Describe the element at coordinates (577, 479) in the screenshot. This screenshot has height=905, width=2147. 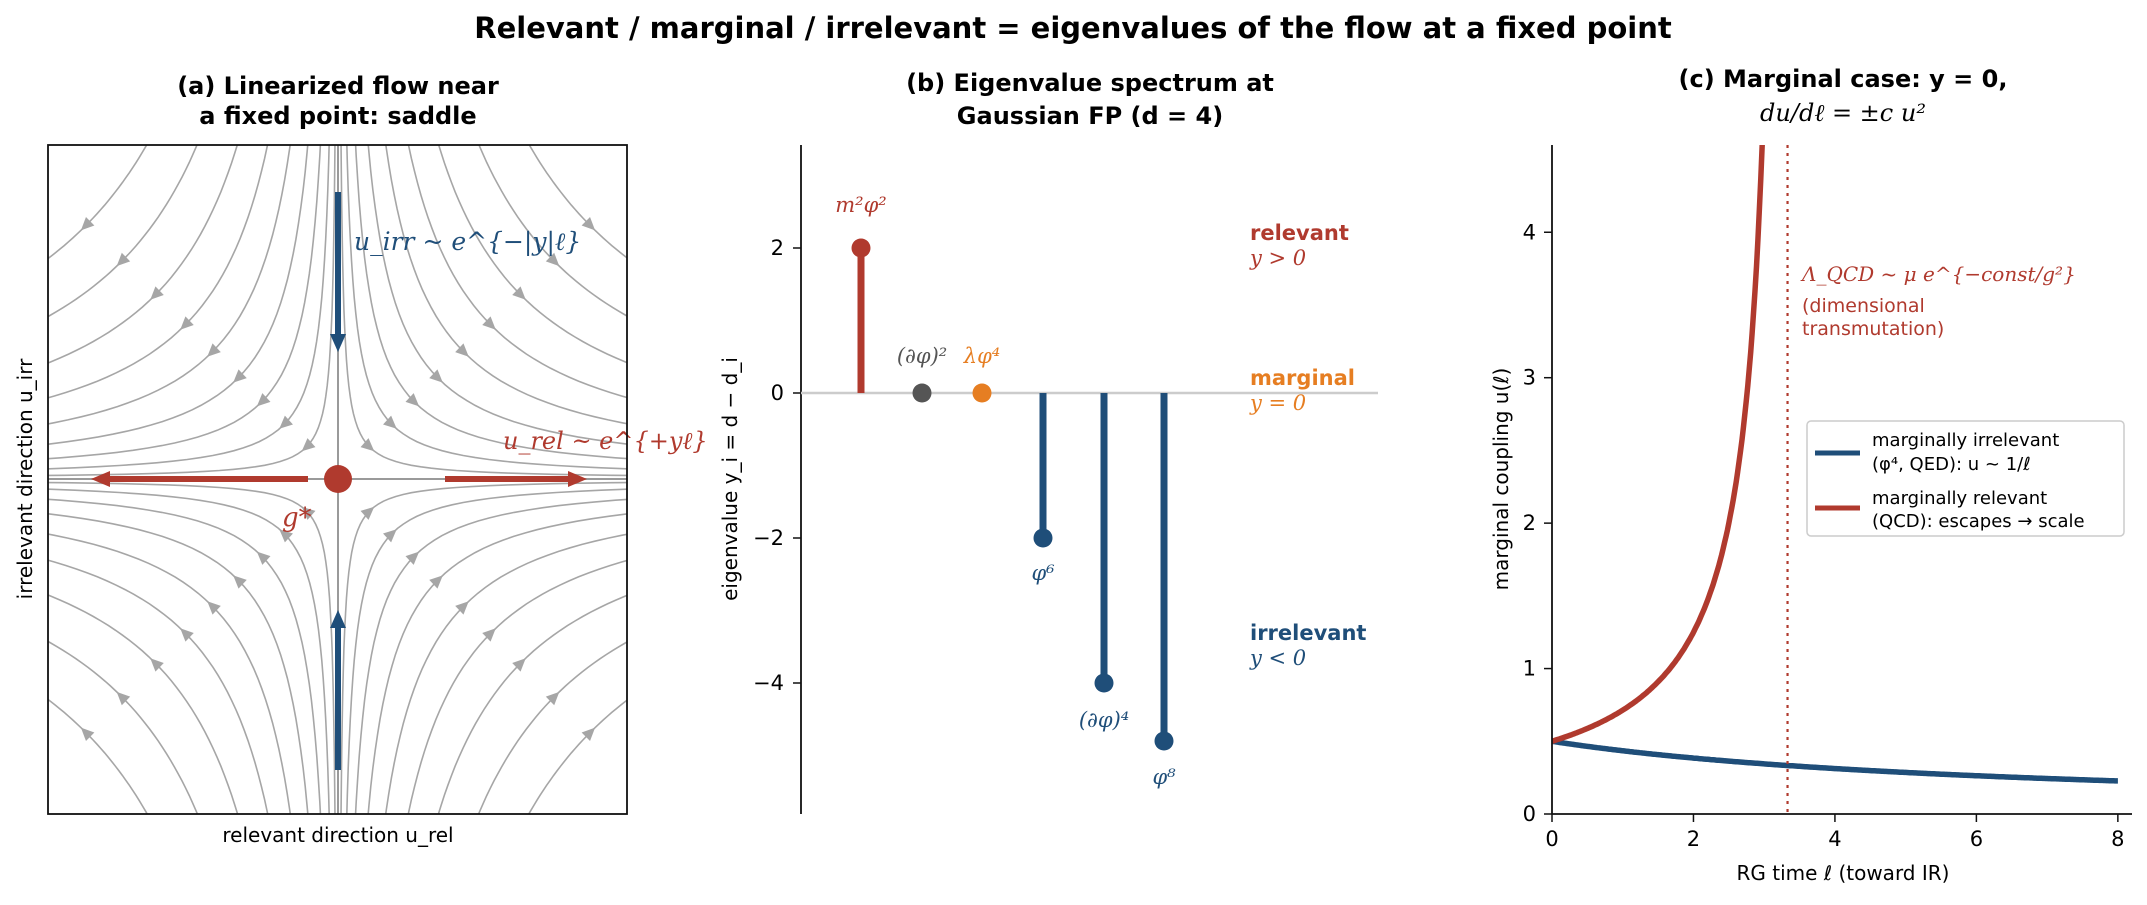
I see `rel-arrowhead-right` at that location.